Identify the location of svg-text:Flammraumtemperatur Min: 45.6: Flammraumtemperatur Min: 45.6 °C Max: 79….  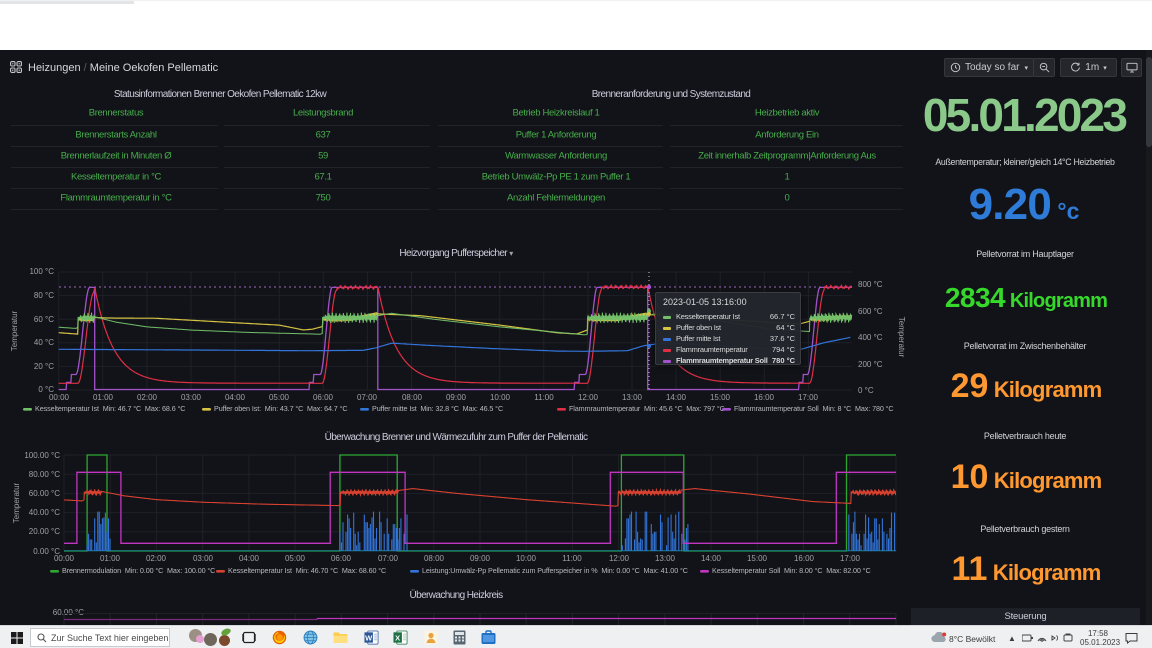
(647, 408).